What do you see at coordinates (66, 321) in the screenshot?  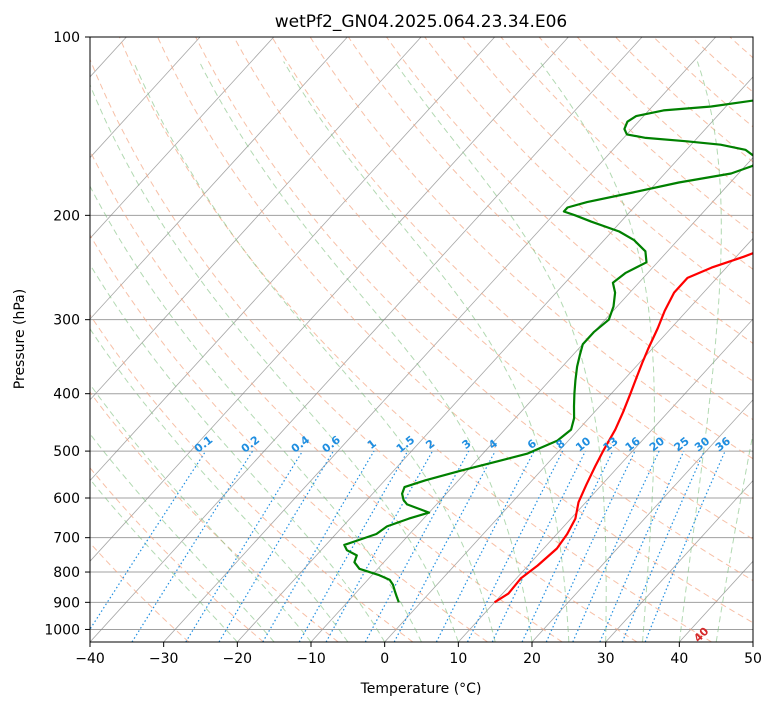 I see `y-tick-label: 300` at bounding box center [66, 321].